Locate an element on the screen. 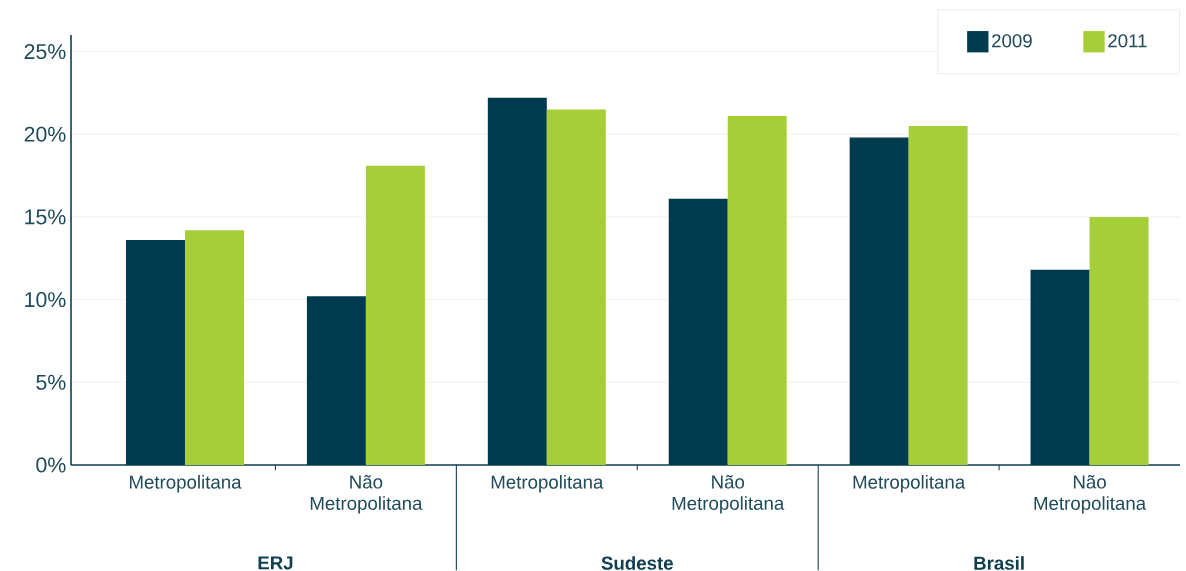 This screenshot has height=571, width=1186. text: Sudeste is located at coordinates (637, 563).